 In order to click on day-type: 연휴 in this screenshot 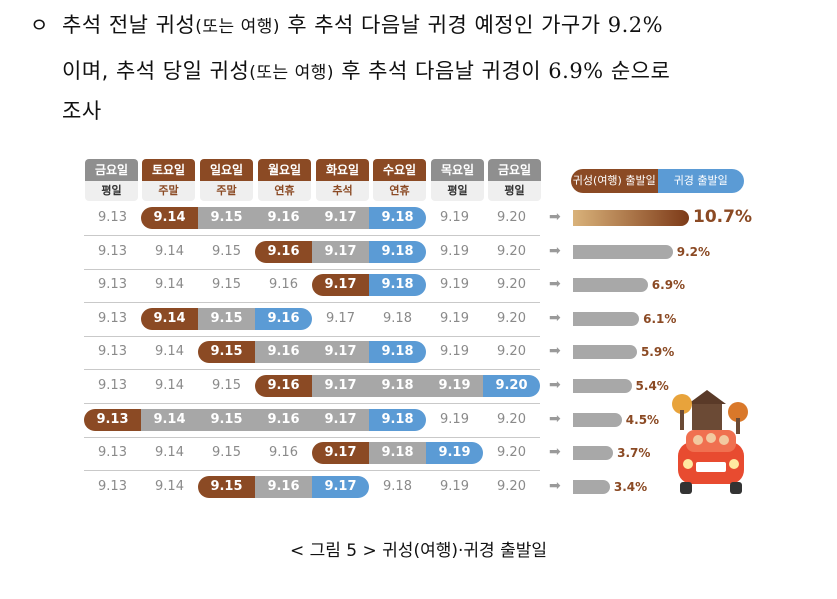, I will do `click(399, 191)`.